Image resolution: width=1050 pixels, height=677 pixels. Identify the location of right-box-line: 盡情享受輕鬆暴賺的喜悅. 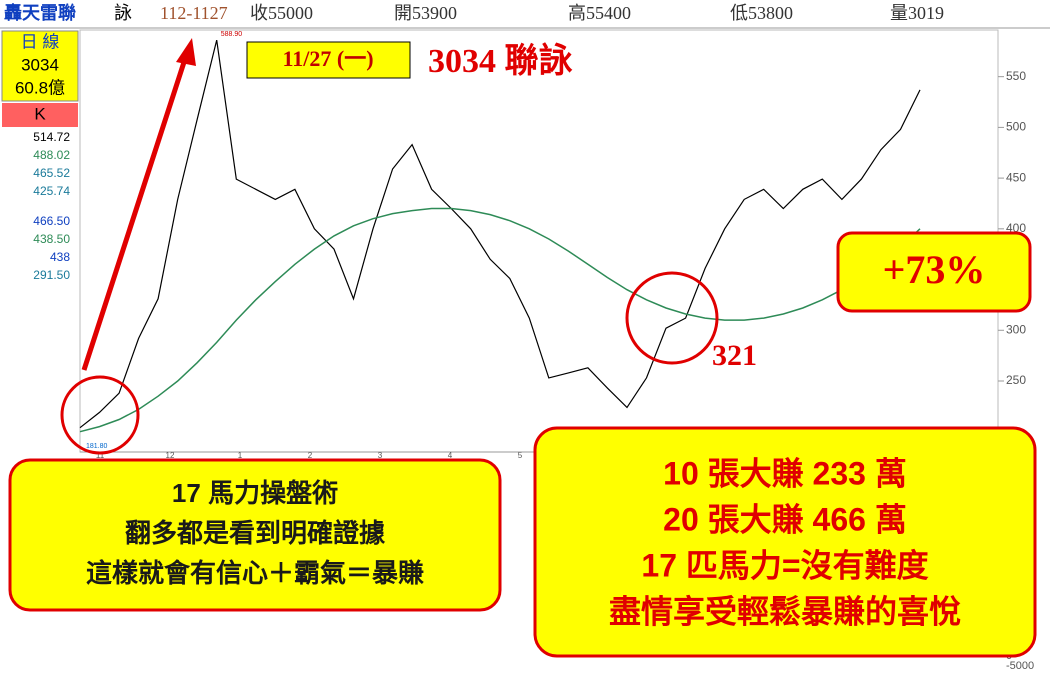
(785, 611).